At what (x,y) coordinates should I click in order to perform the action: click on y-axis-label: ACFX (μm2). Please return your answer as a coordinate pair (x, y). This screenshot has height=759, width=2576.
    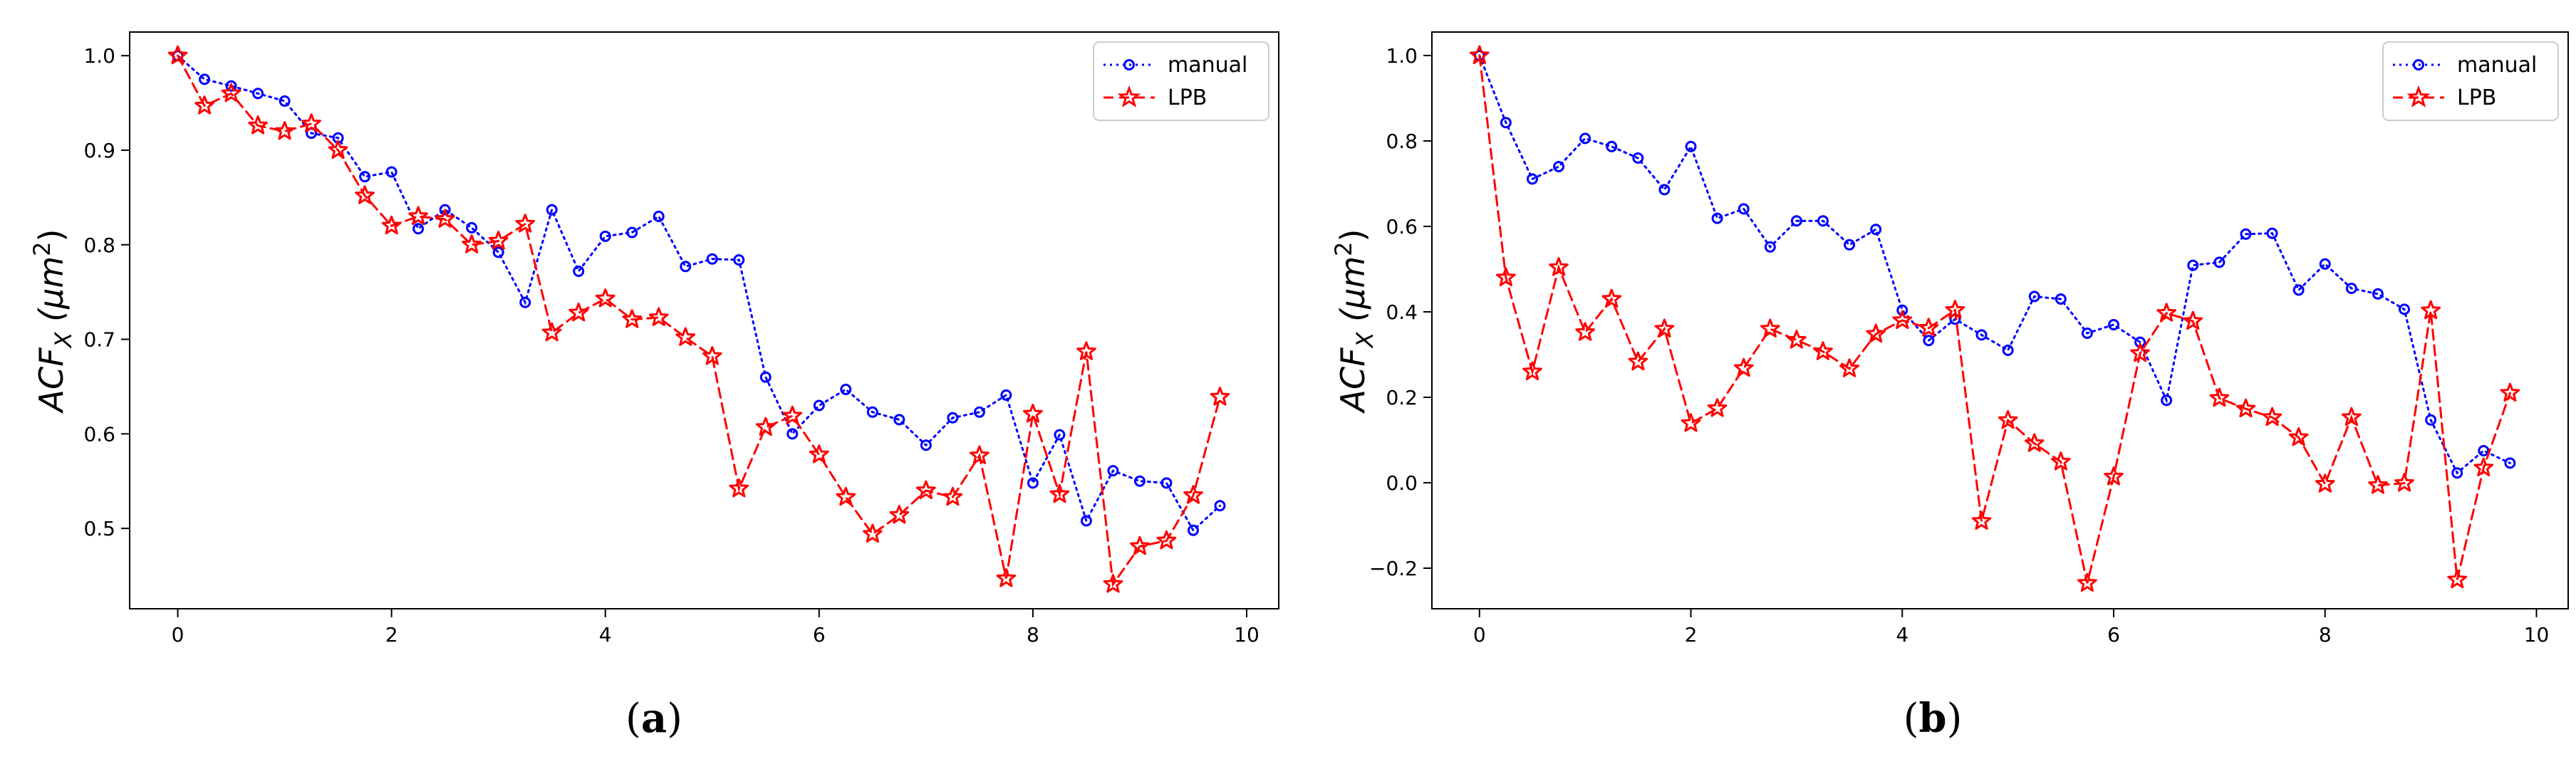
    Looking at the image, I should click on (52, 321).